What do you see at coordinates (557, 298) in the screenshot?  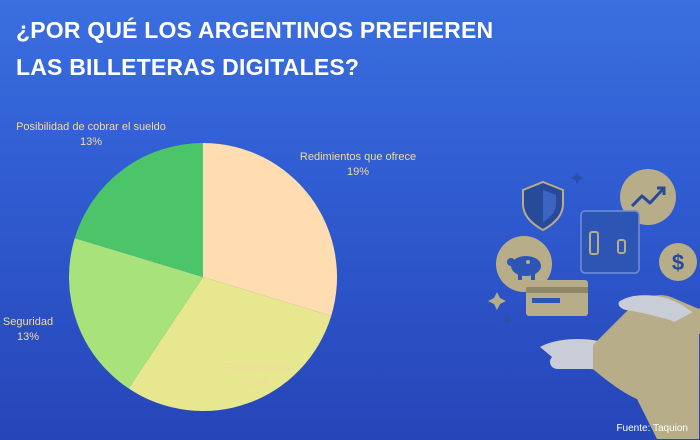 I see `credit-card-icon` at bounding box center [557, 298].